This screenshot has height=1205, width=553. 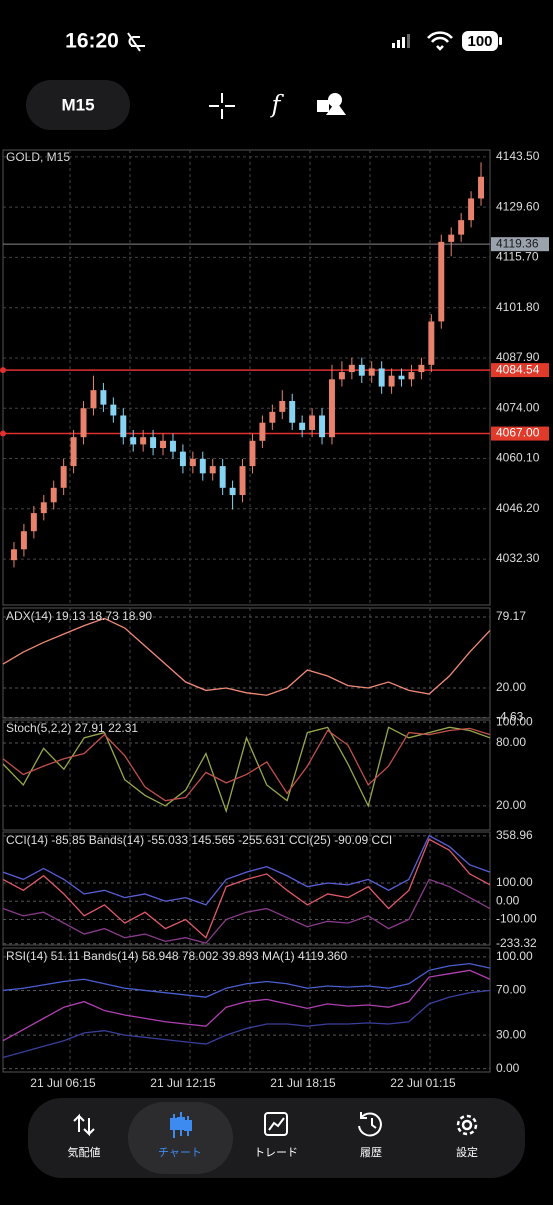 I want to click on y-tick-label: -233.32, so click(x=516, y=943).